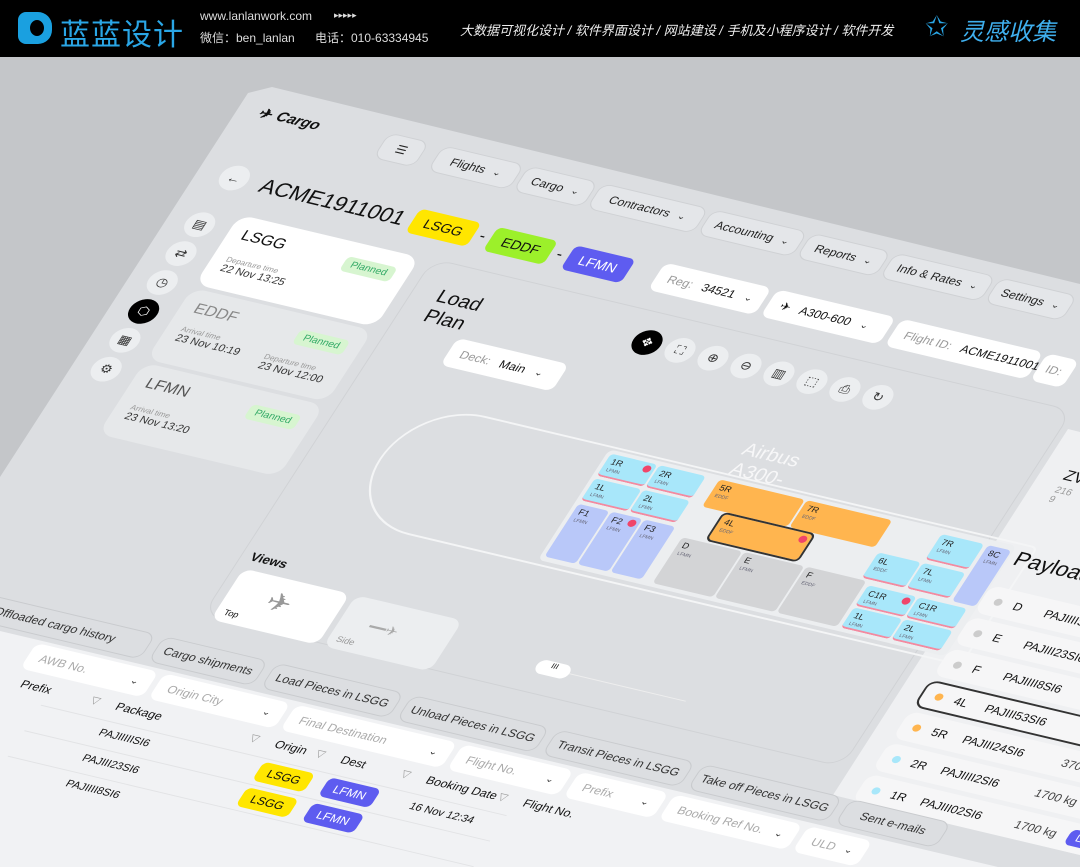 The height and width of the screenshot is (867, 1080). What do you see at coordinates (256, 16) in the screenshot?
I see `website-url: www.lanlanwork.com` at bounding box center [256, 16].